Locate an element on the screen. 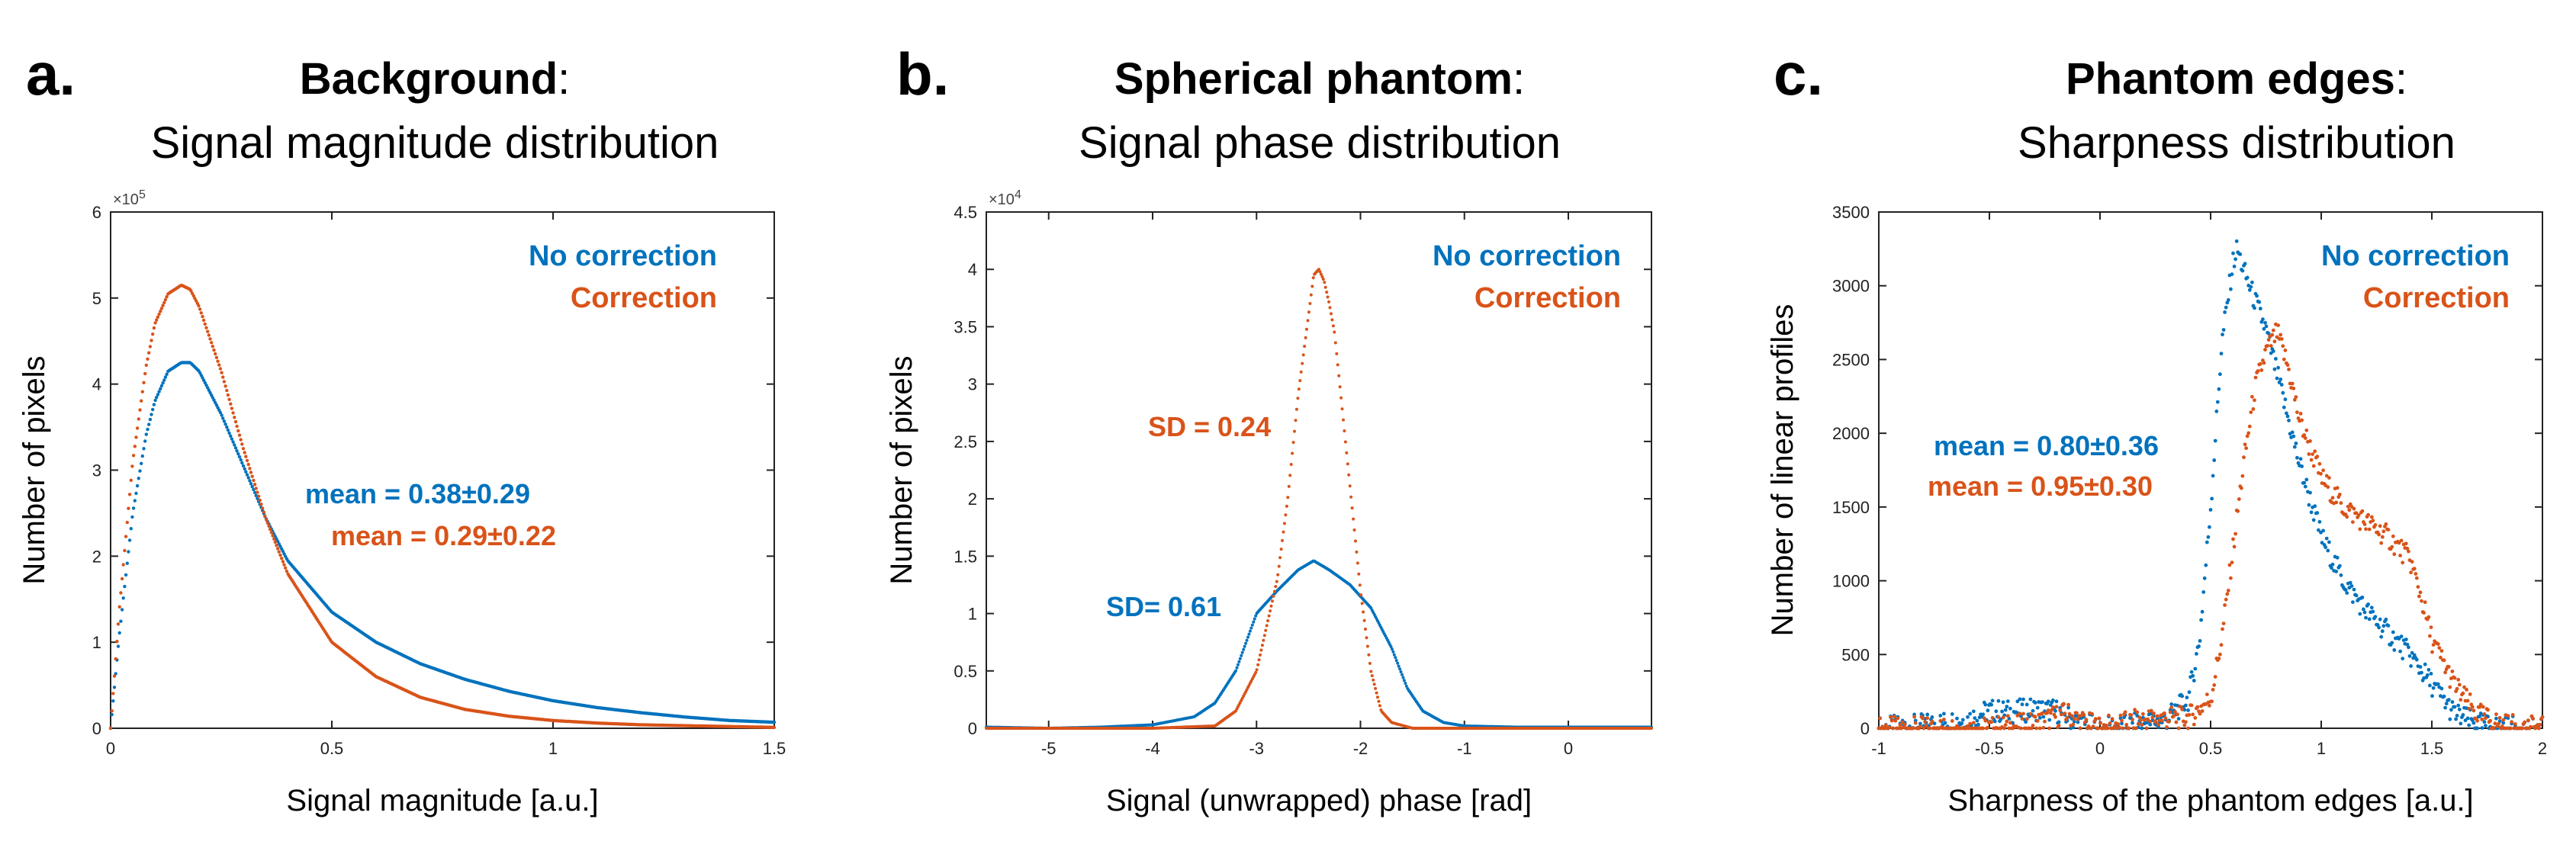 The image size is (2576, 864). y-tick-label: 4 is located at coordinates (973, 269).